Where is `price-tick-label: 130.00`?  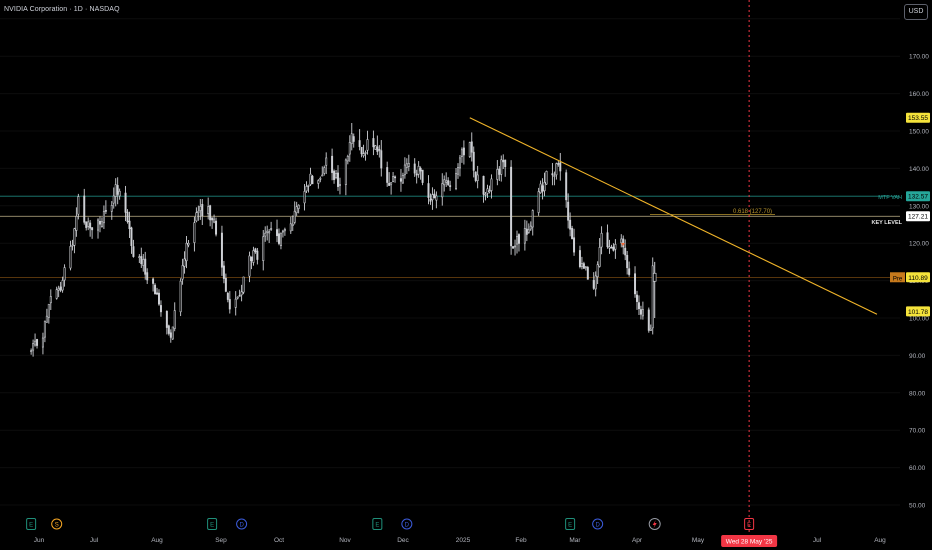 price-tick-label: 130.00 is located at coordinates (919, 206).